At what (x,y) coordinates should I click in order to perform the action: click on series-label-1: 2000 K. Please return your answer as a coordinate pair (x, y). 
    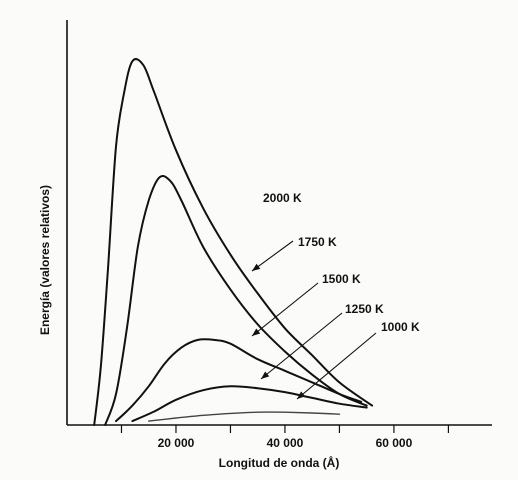
    Looking at the image, I should click on (282, 198).